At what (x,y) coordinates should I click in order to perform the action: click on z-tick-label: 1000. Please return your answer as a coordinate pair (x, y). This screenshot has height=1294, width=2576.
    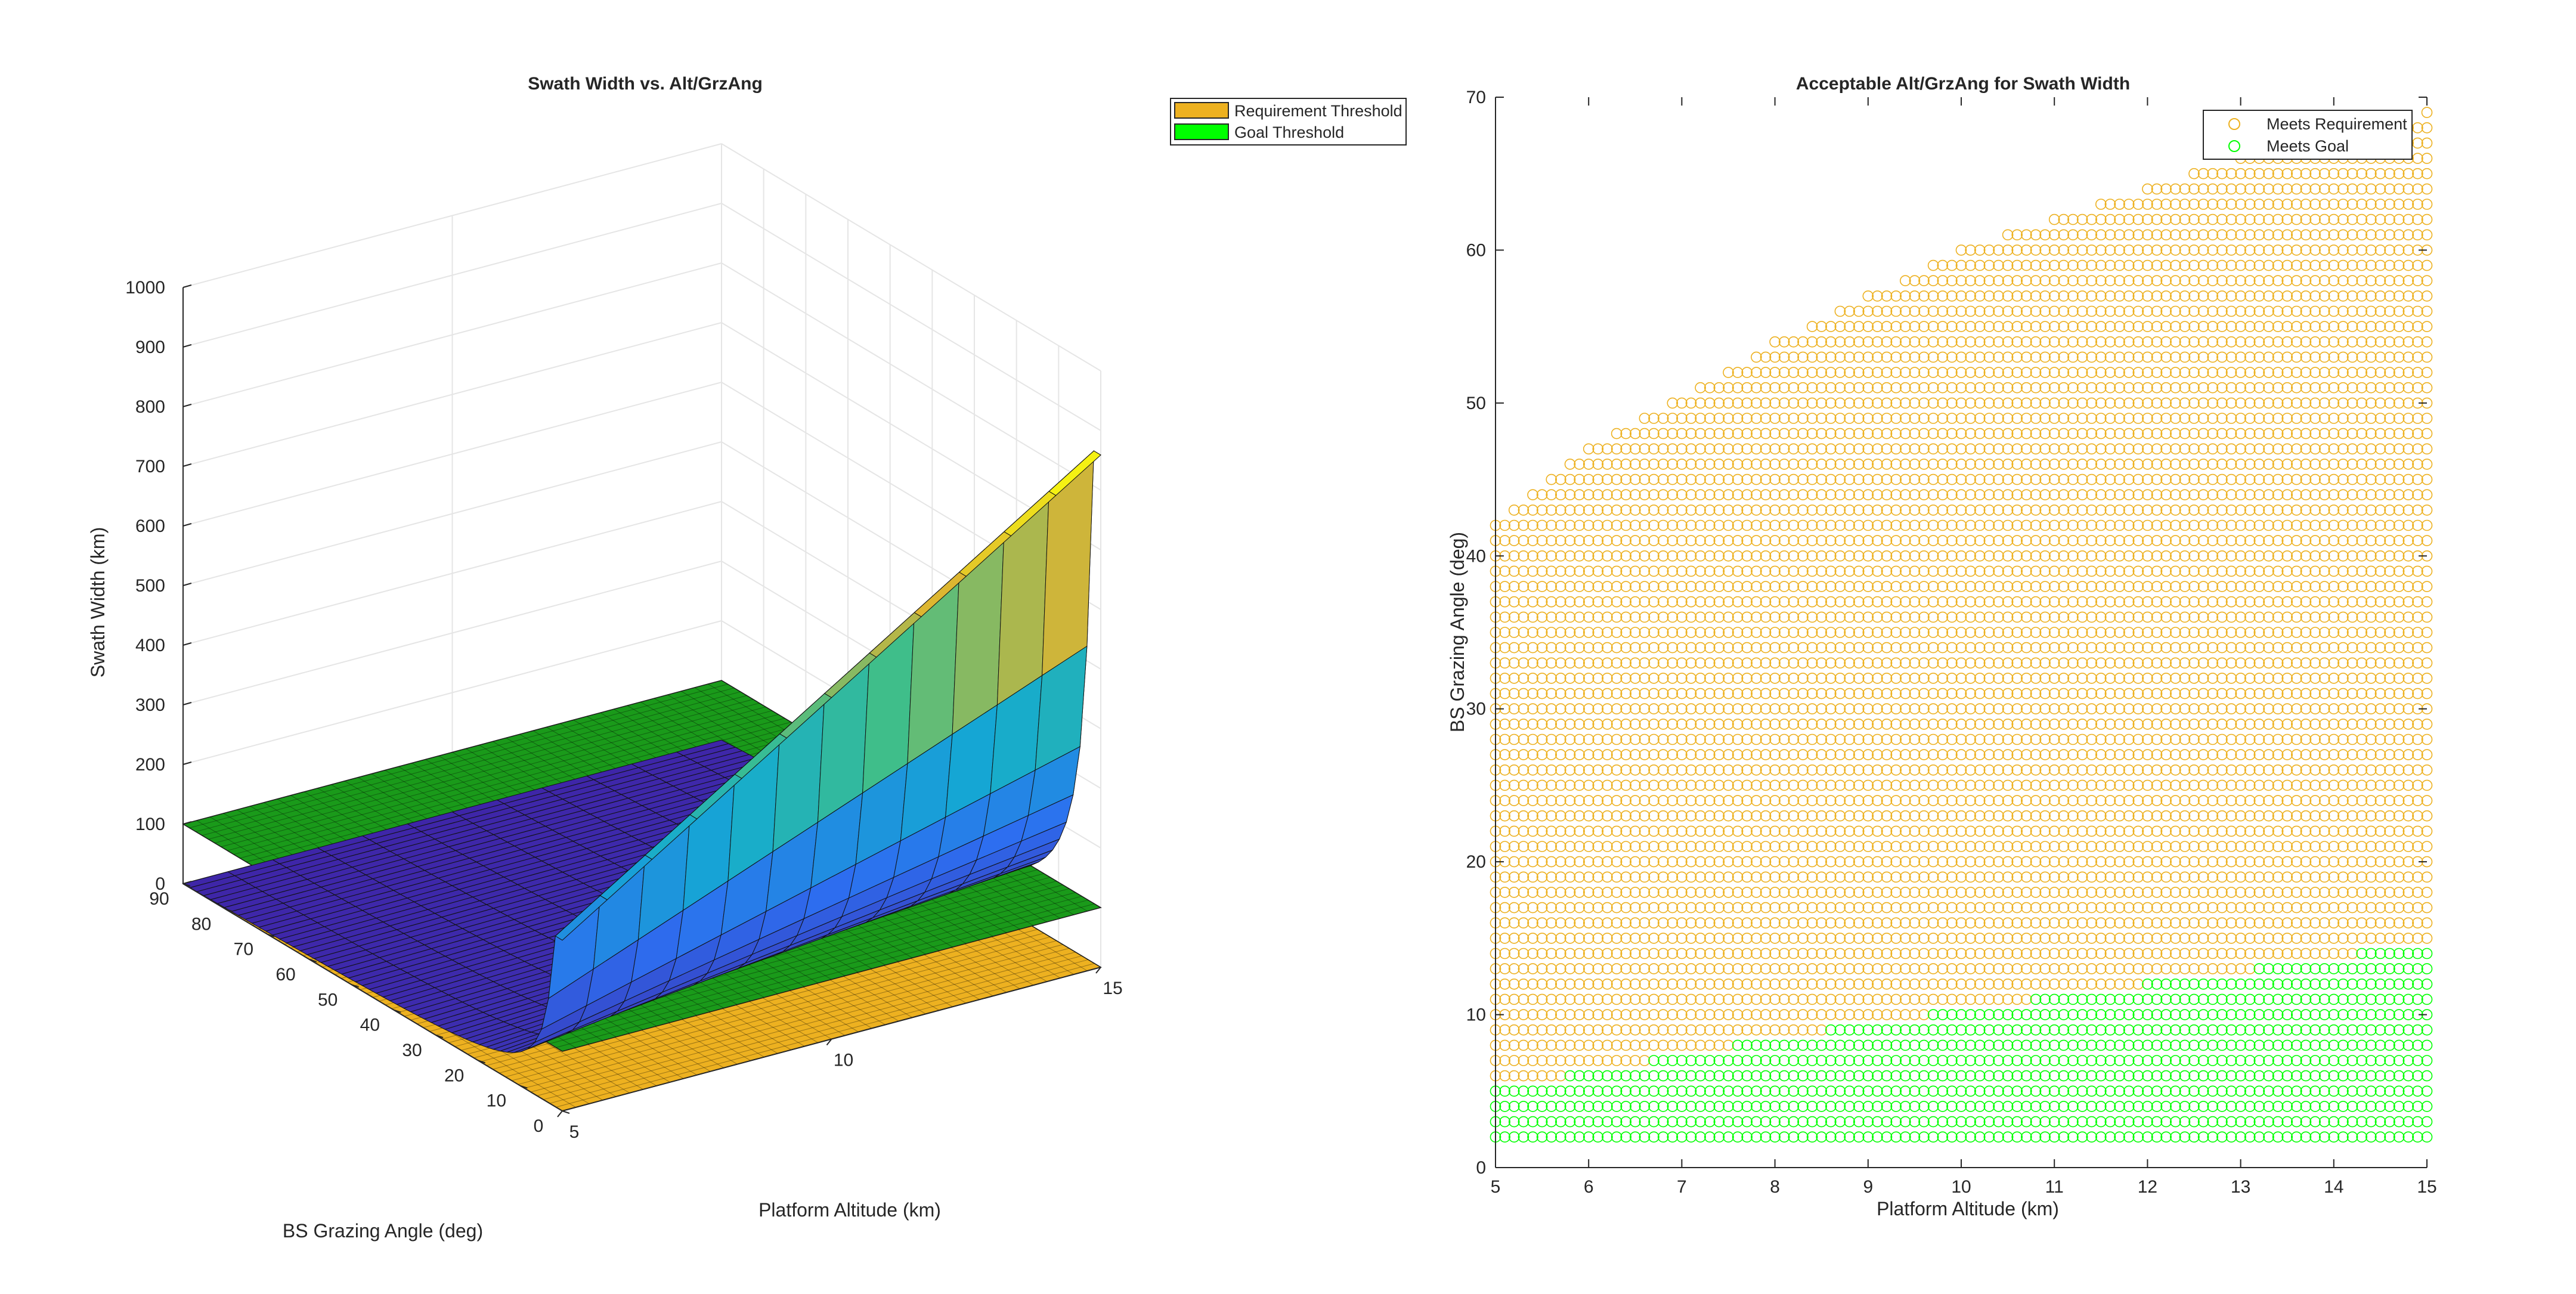
    Looking at the image, I should click on (145, 288).